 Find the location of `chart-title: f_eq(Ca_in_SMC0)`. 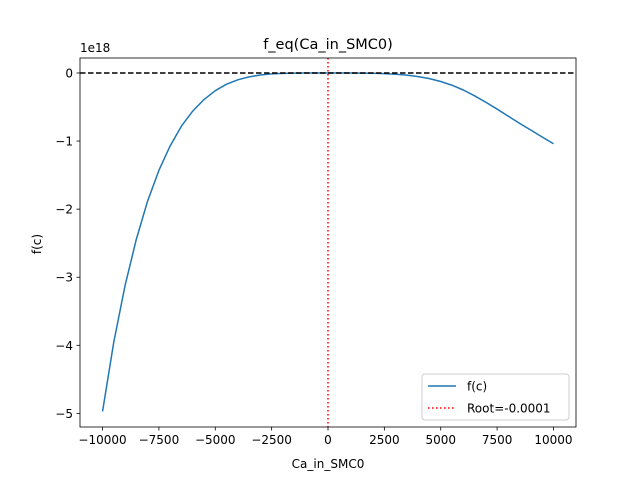

chart-title: f_eq(Ca_in_SMC0) is located at coordinates (328, 45).